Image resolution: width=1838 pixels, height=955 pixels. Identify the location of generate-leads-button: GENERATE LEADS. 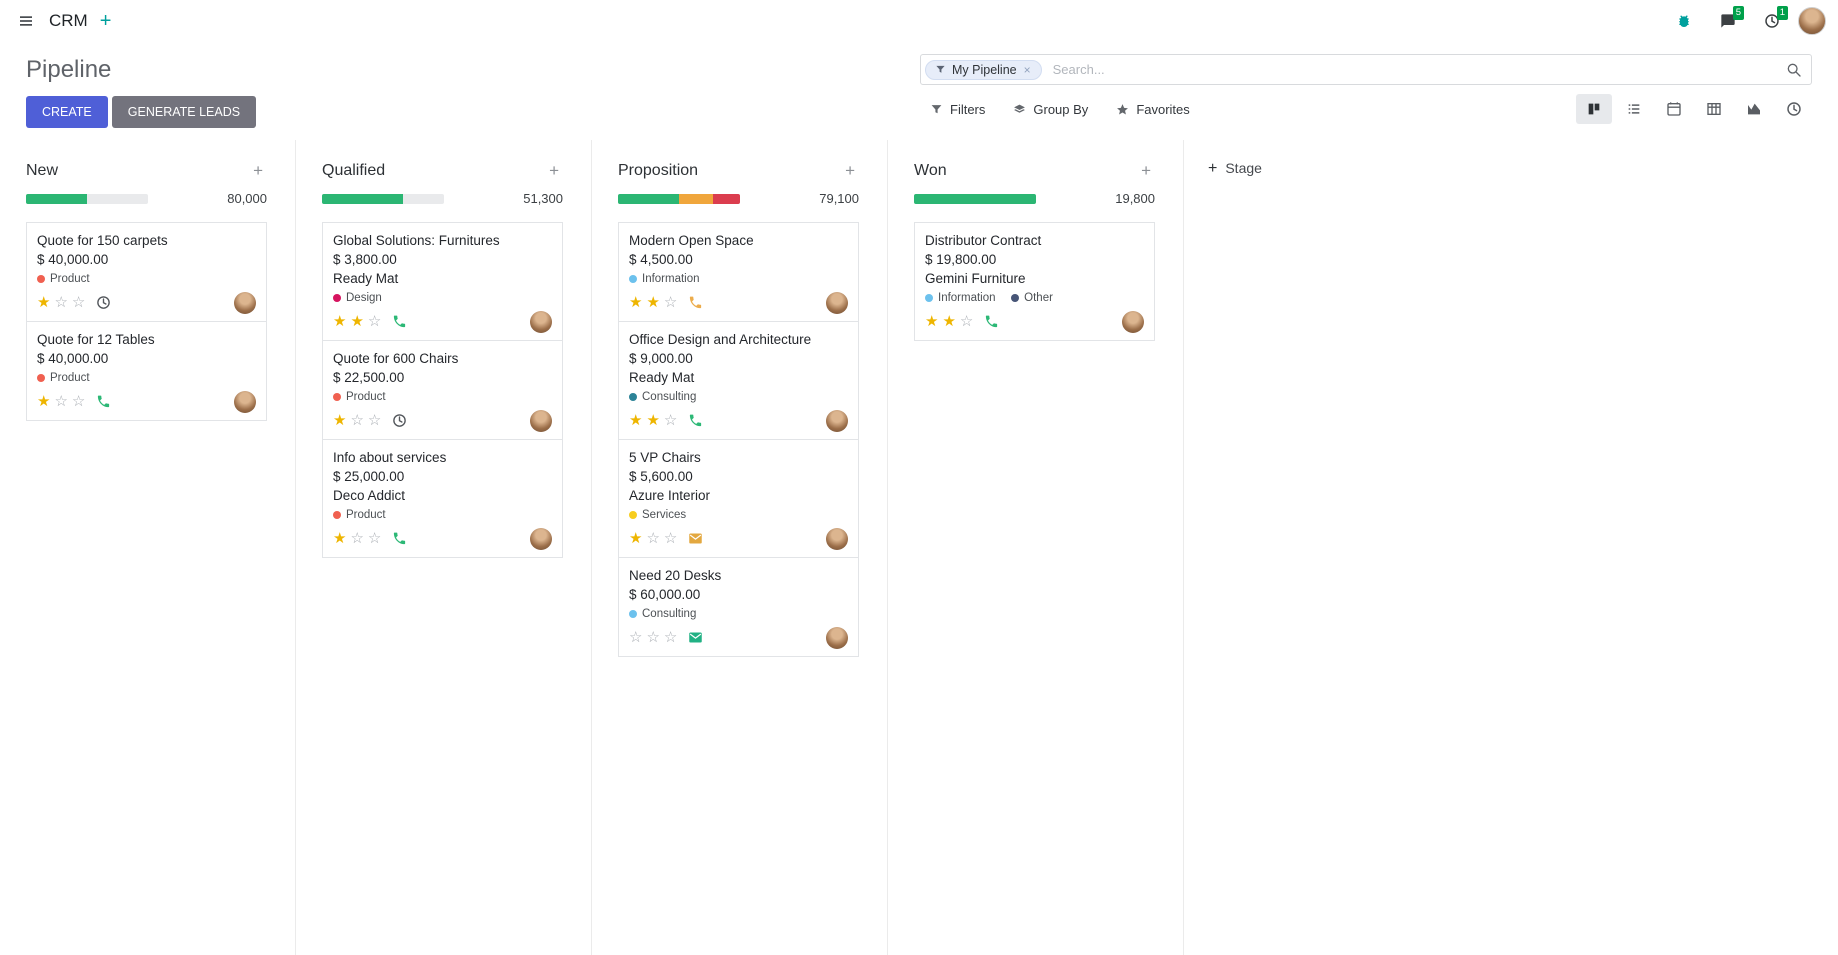
(184, 112).